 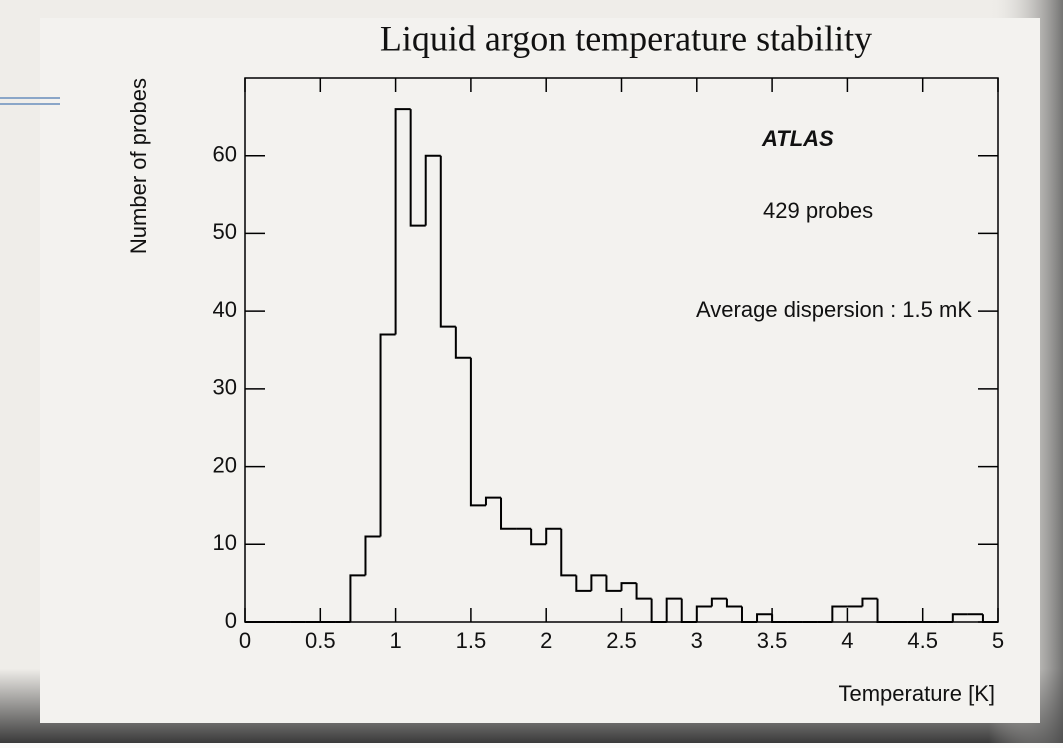 I want to click on y-tick-label: 60, so click(x=225, y=154).